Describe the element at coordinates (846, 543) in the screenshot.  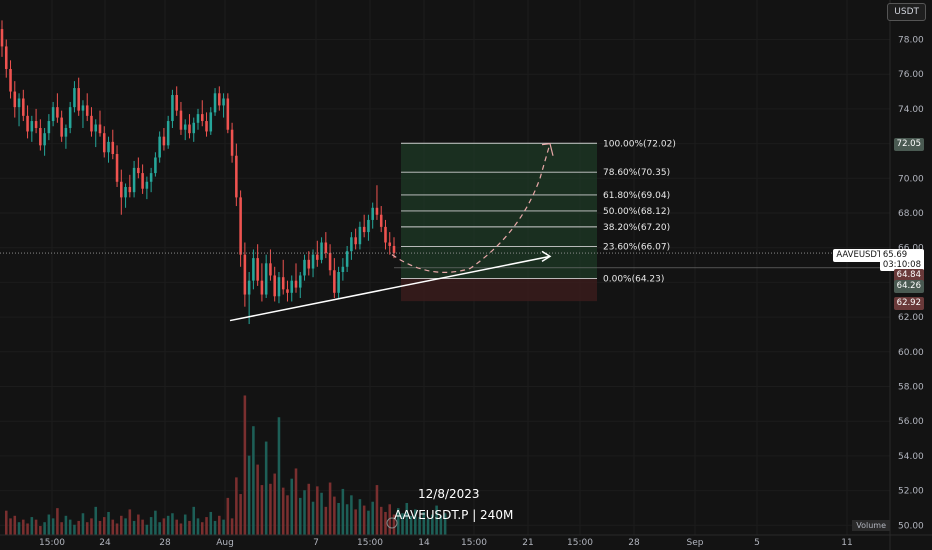
I see `x-tick-label: 11` at that location.